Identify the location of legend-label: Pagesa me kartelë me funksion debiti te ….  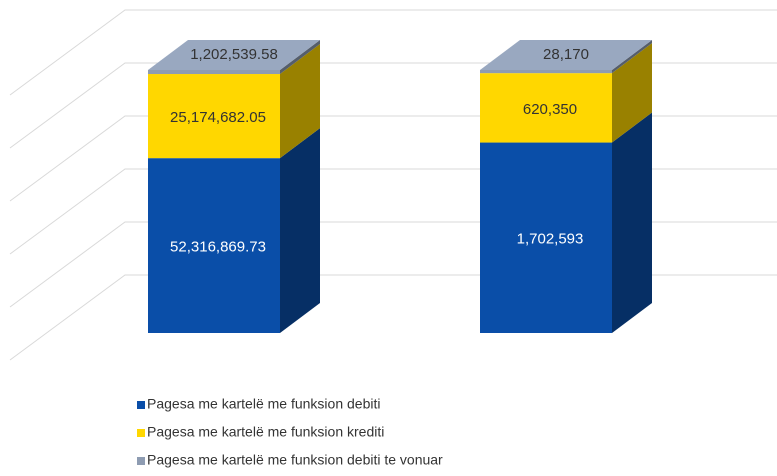
(295, 460).